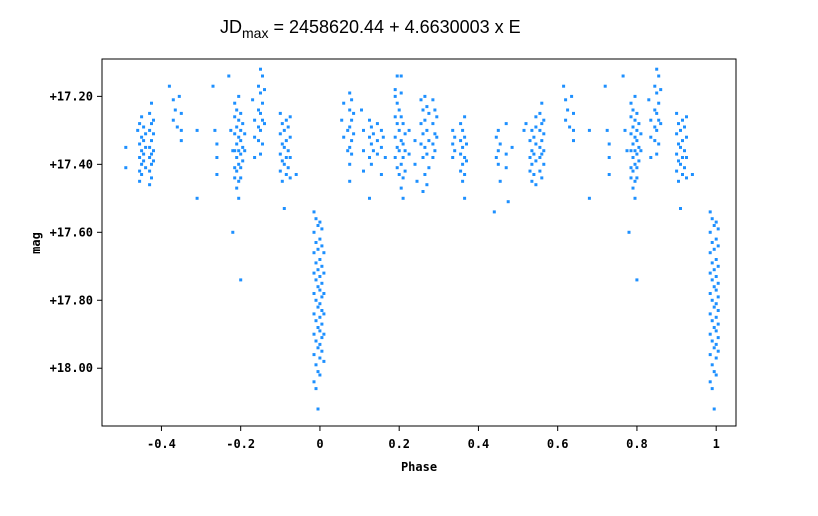  What do you see at coordinates (161, 444) in the screenshot?
I see `x-tick-label: -0.4` at bounding box center [161, 444].